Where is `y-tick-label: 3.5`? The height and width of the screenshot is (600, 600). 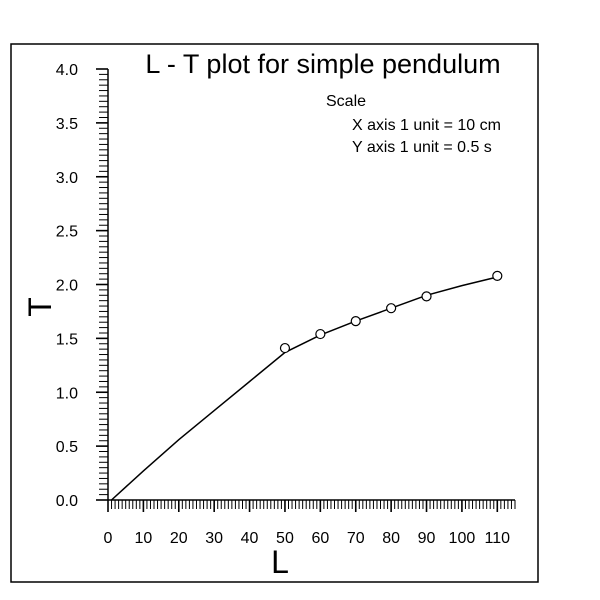
y-tick-label: 3.5 is located at coordinates (67, 124).